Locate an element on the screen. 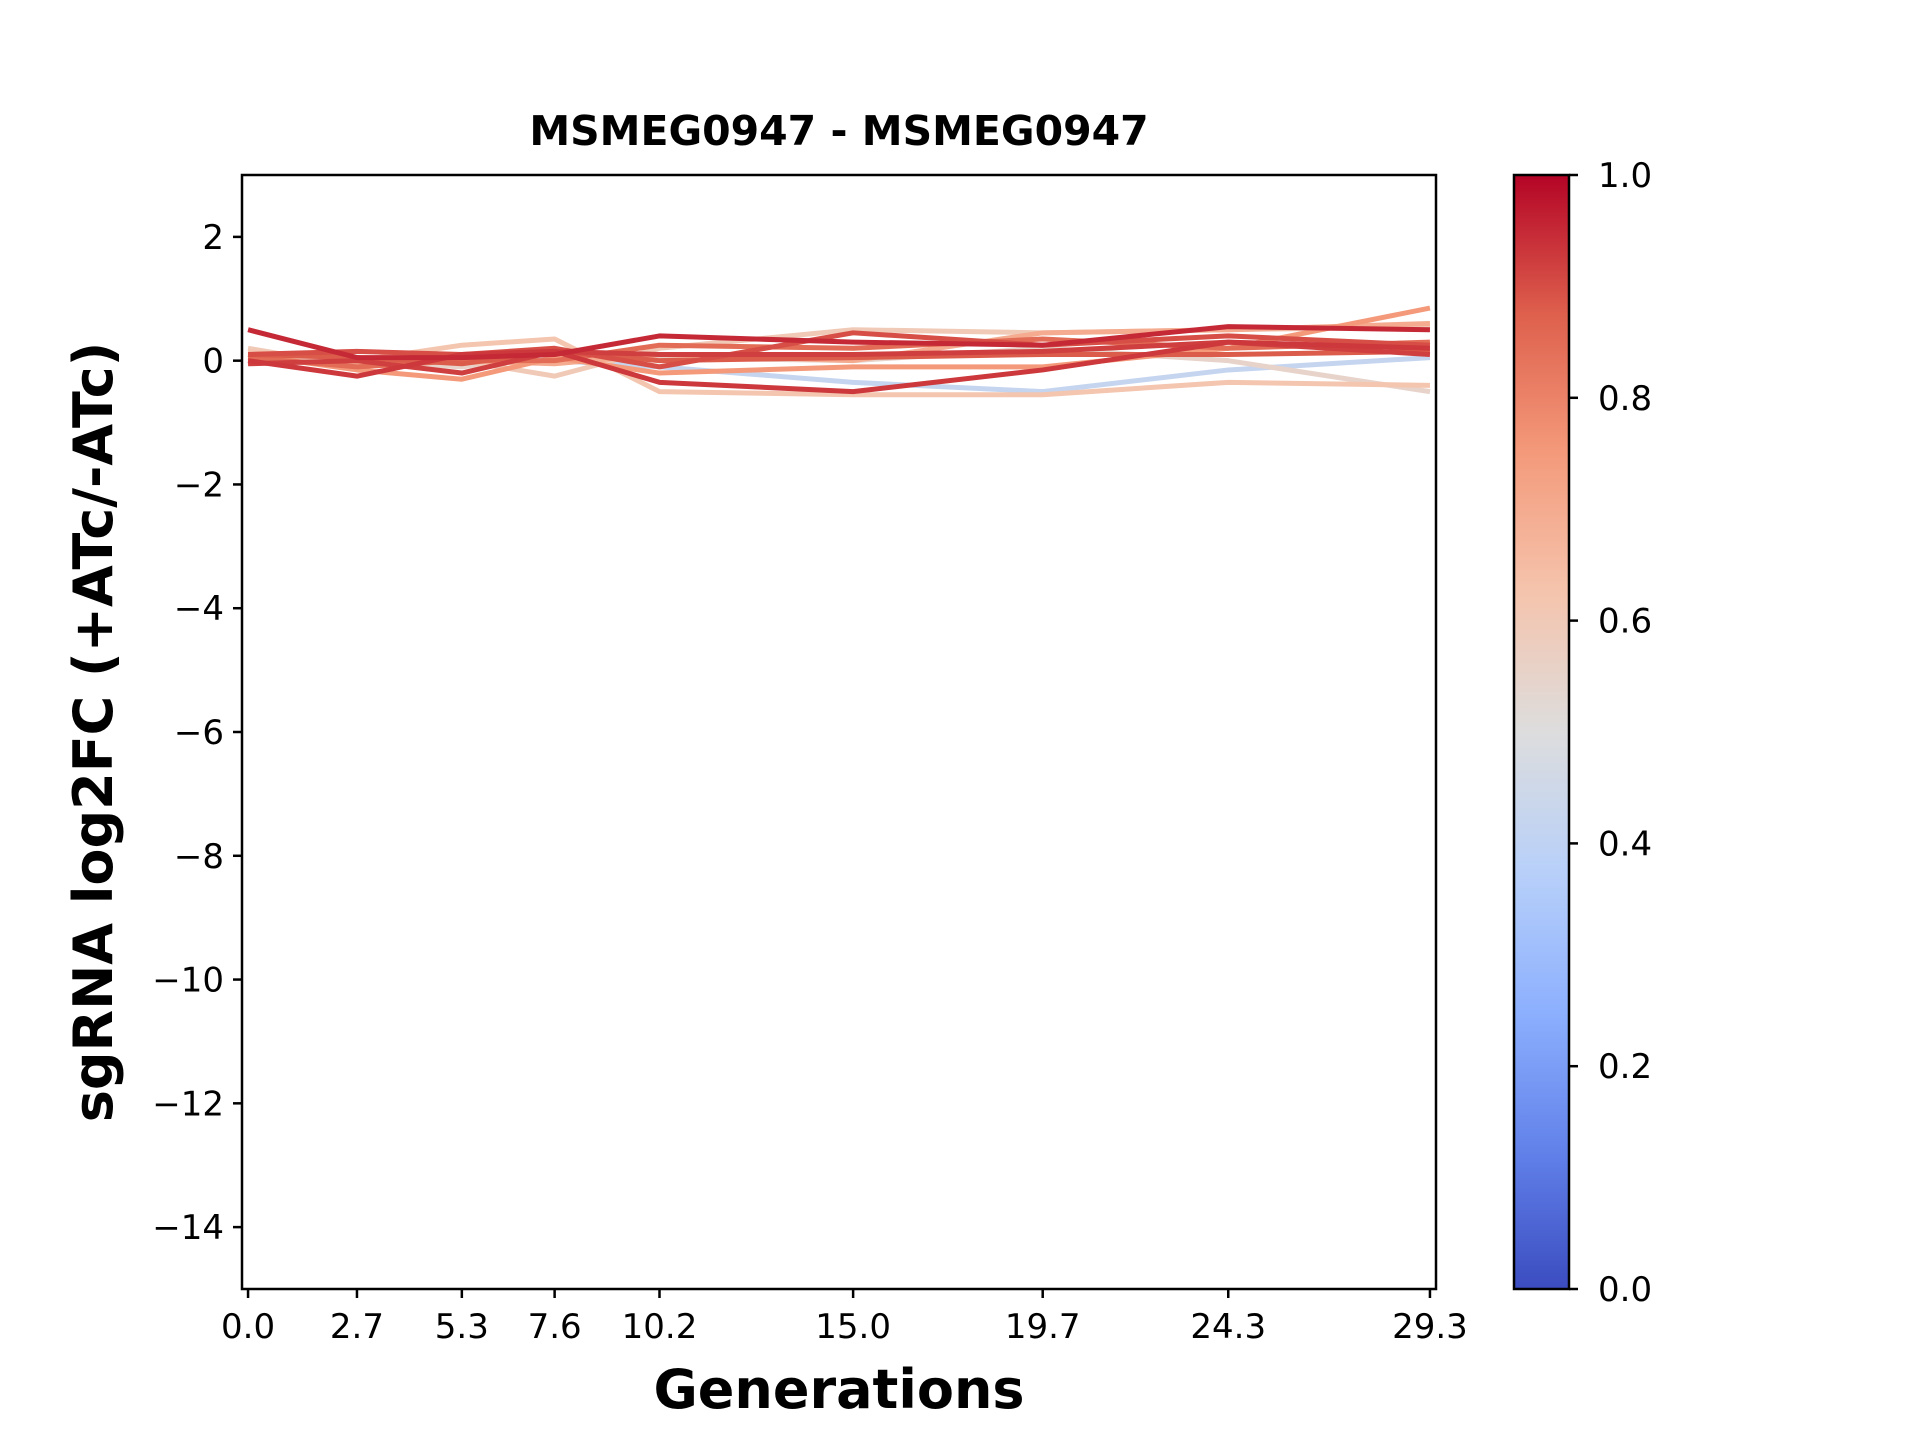 This screenshot has height=1444, width=1920. y-tick-label: −2 is located at coordinates (199, 485).